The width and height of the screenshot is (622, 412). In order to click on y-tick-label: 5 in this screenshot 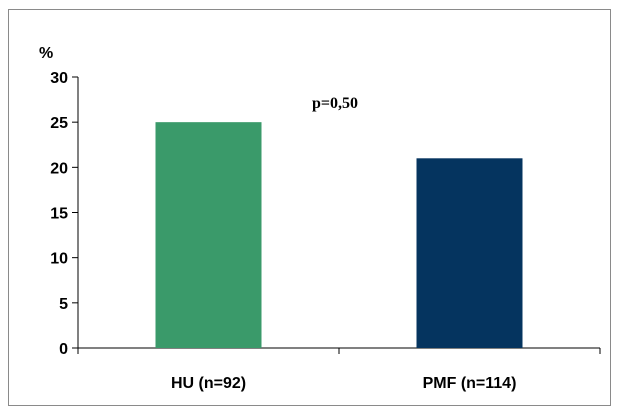, I will do `click(63, 304)`.